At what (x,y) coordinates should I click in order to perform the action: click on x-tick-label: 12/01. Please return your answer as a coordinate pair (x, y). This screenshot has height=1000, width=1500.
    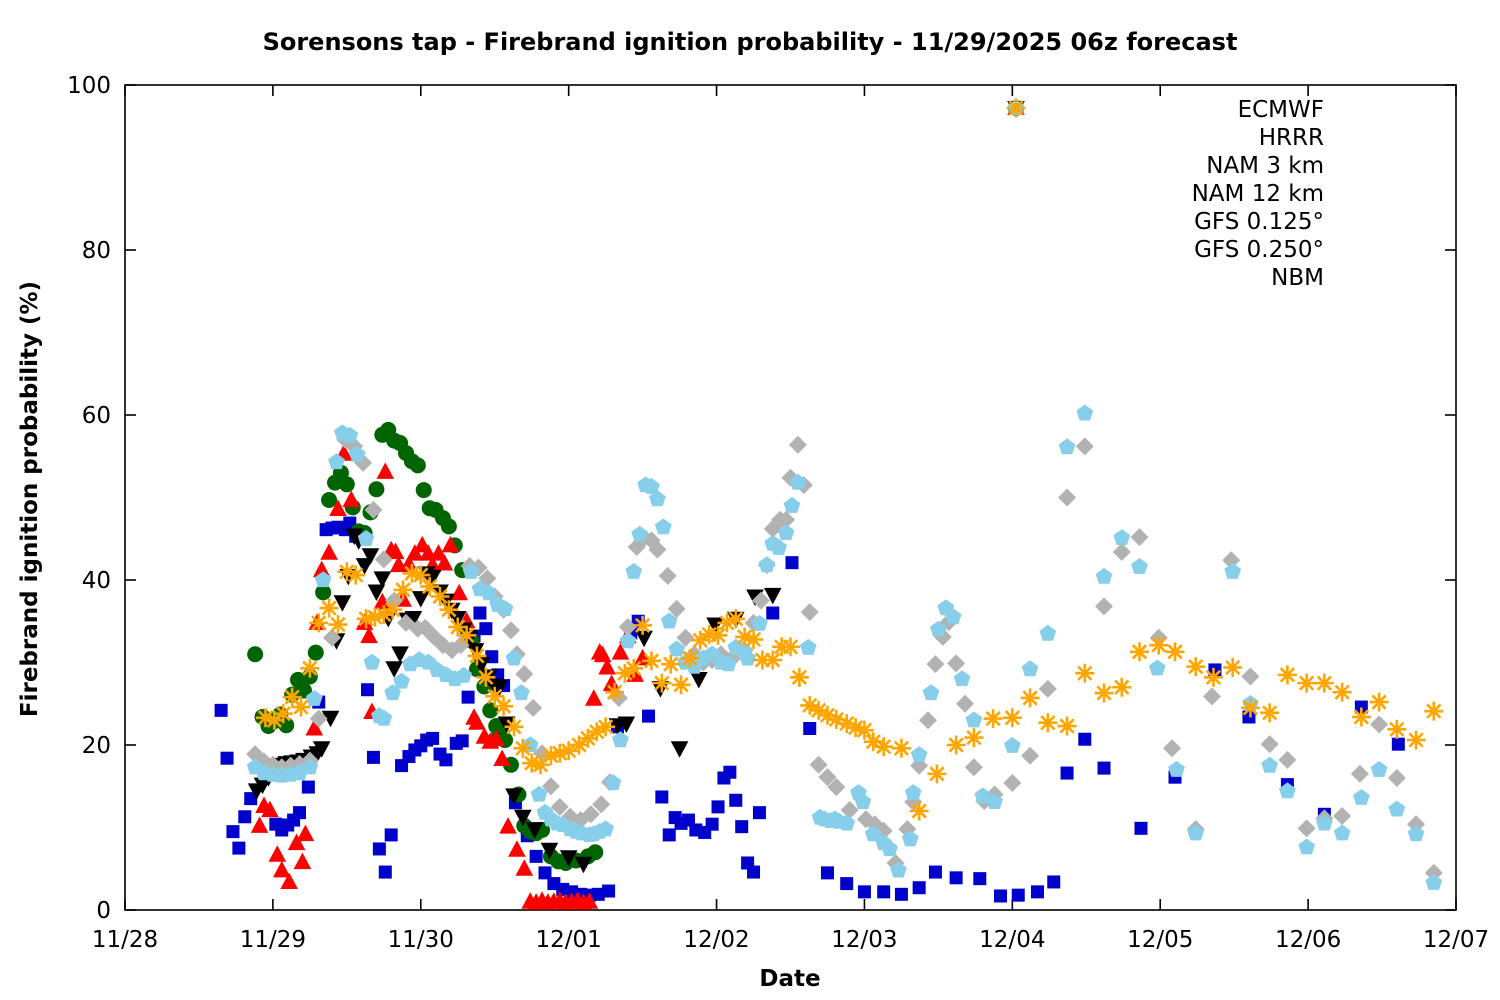
    Looking at the image, I should click on (569, 940).